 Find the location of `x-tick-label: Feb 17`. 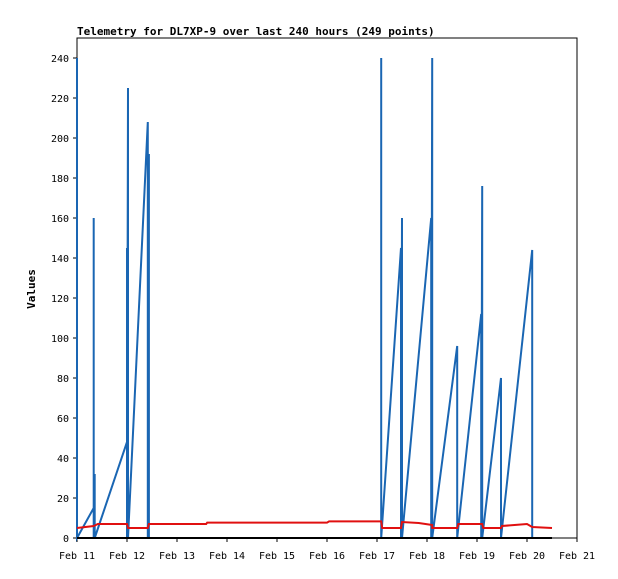

x-tick-label: Feb 17 is located at coordinates (377, 556).